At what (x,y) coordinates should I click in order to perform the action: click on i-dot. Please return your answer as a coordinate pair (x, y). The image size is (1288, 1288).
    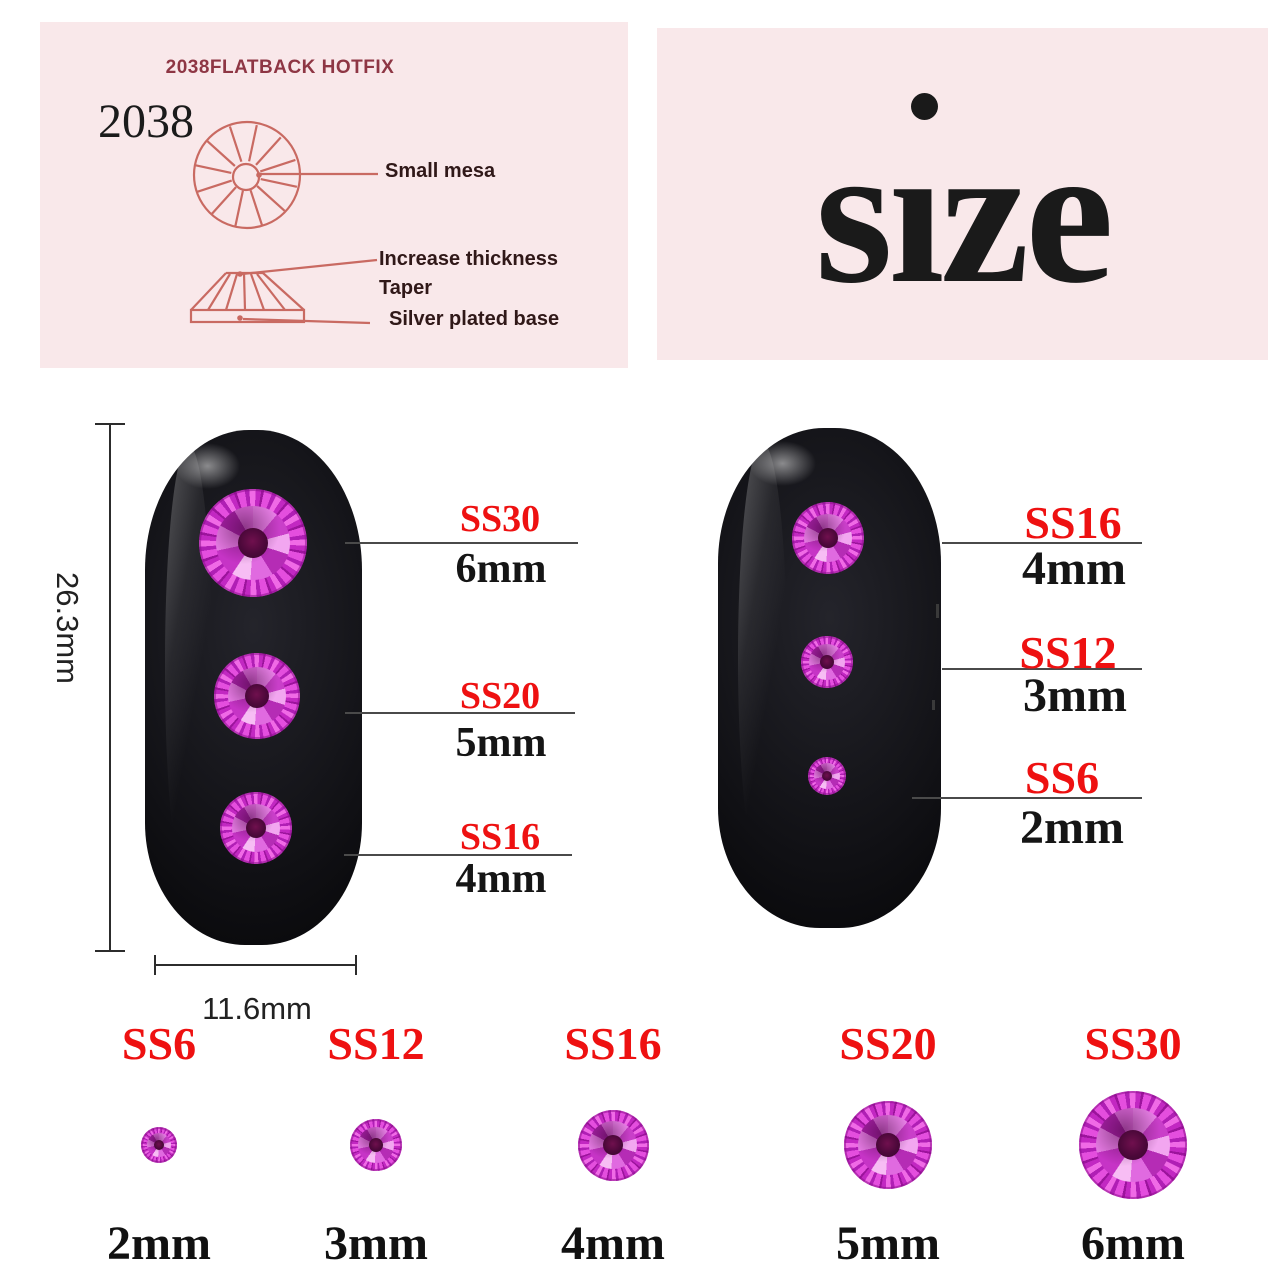
    Looking at the image, I should click on (924, 106).